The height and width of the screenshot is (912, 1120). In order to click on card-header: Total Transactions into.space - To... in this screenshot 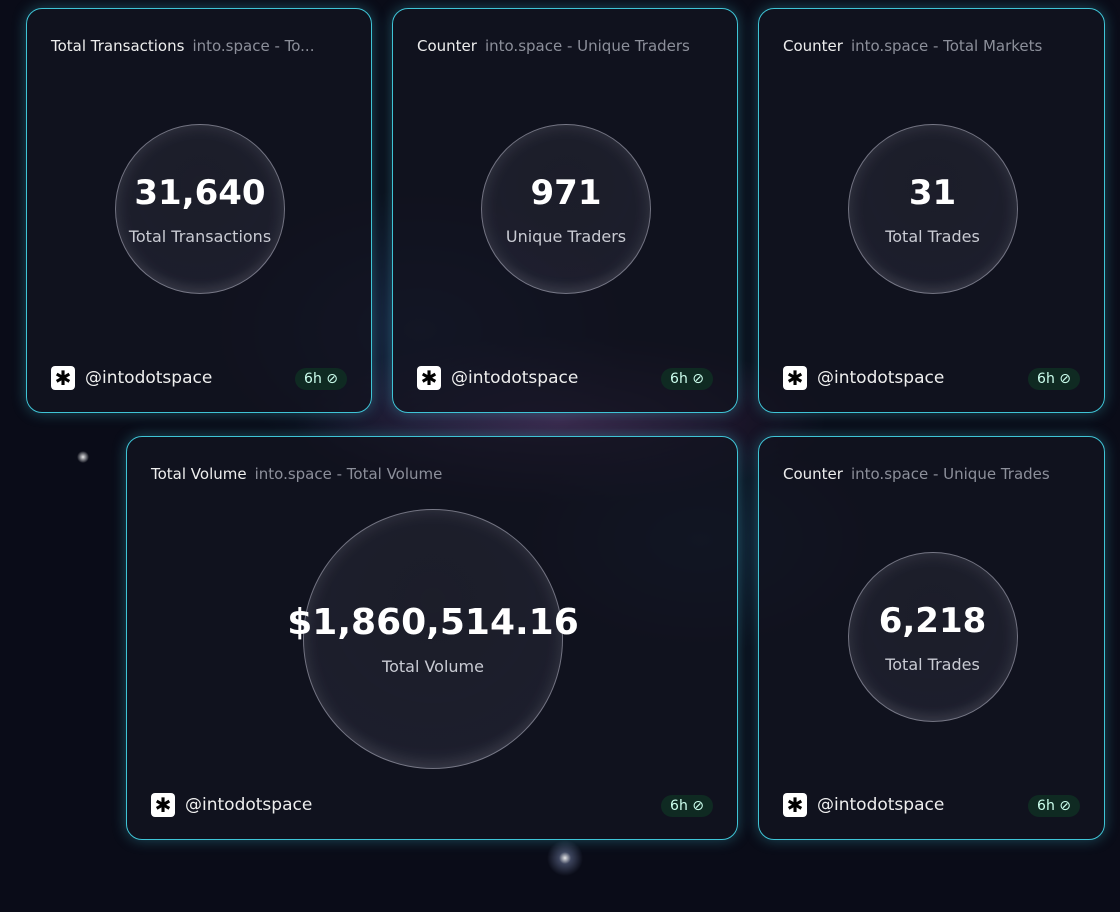, I will do `click(182, 46)`.